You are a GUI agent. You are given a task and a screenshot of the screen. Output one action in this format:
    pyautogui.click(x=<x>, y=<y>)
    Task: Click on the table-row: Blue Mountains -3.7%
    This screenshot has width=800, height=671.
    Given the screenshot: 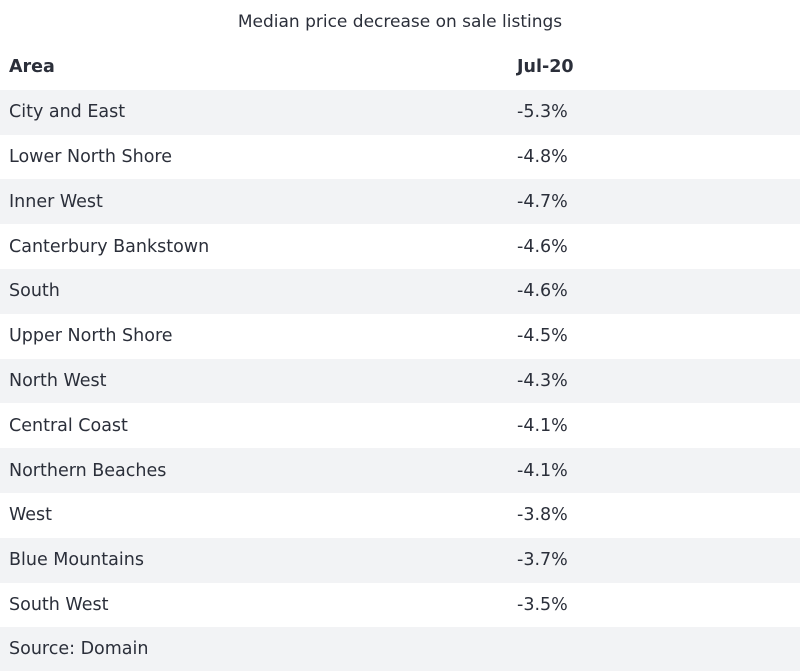 What is the action you would take?
    pyautogui.click(x=400, y=560)
    